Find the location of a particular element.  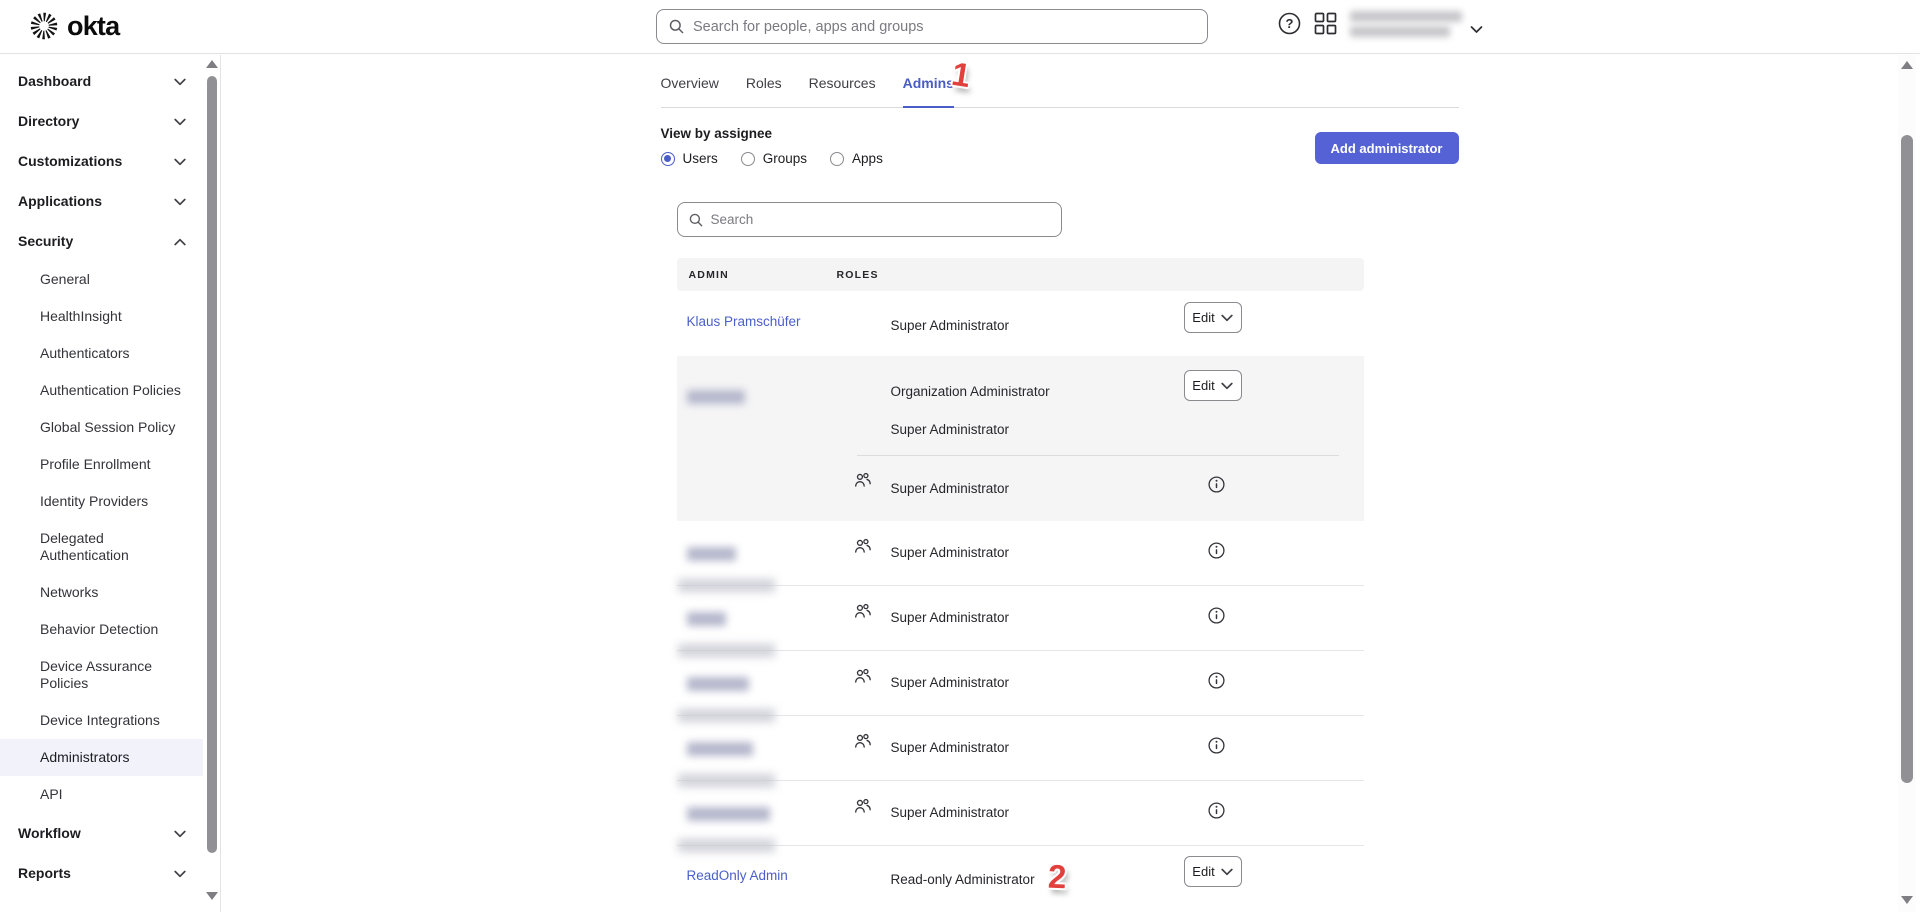

sidebar-scrollbar-thumb is located at coordinates (212, 464).